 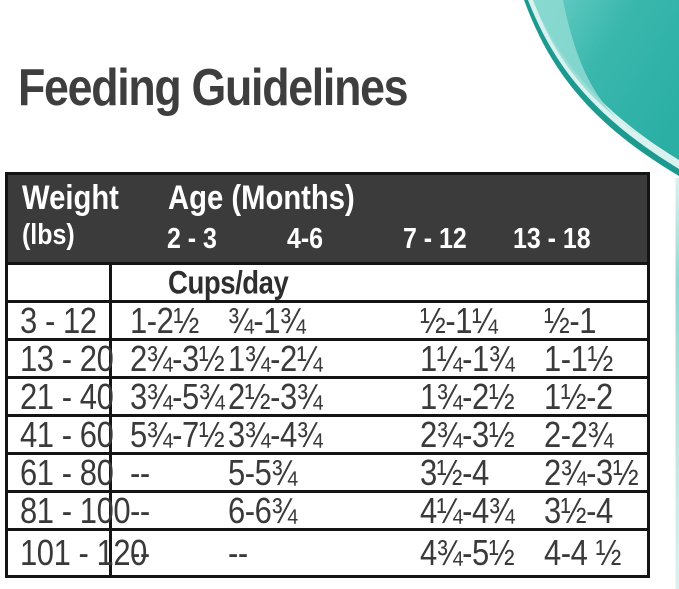 What do you see at coordinates (67, 472) in the screenshot?
I see `weight-range: 61 - 80` at bounding box center [67, 472].